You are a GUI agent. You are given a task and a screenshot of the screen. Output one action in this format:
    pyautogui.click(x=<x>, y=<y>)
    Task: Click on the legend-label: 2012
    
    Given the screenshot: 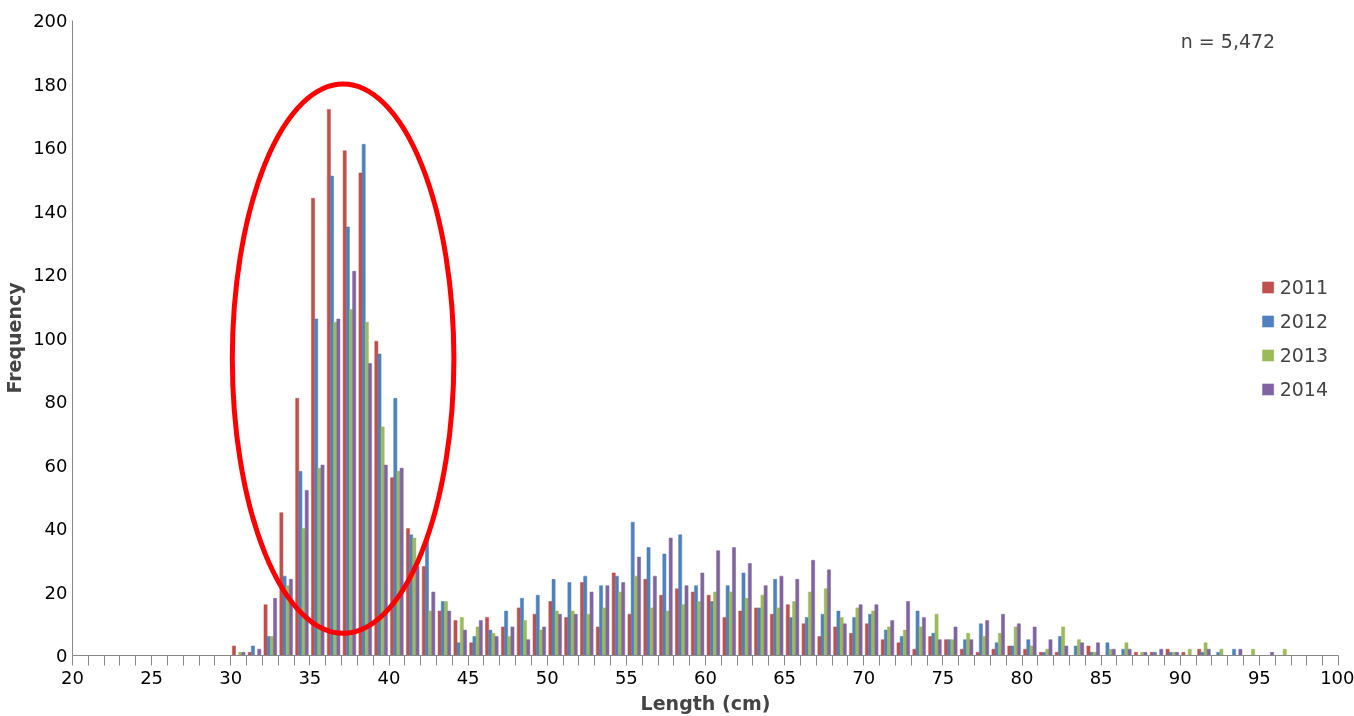 What is the action you would take?
    pyautogui.click(x=1303, y=320)
    